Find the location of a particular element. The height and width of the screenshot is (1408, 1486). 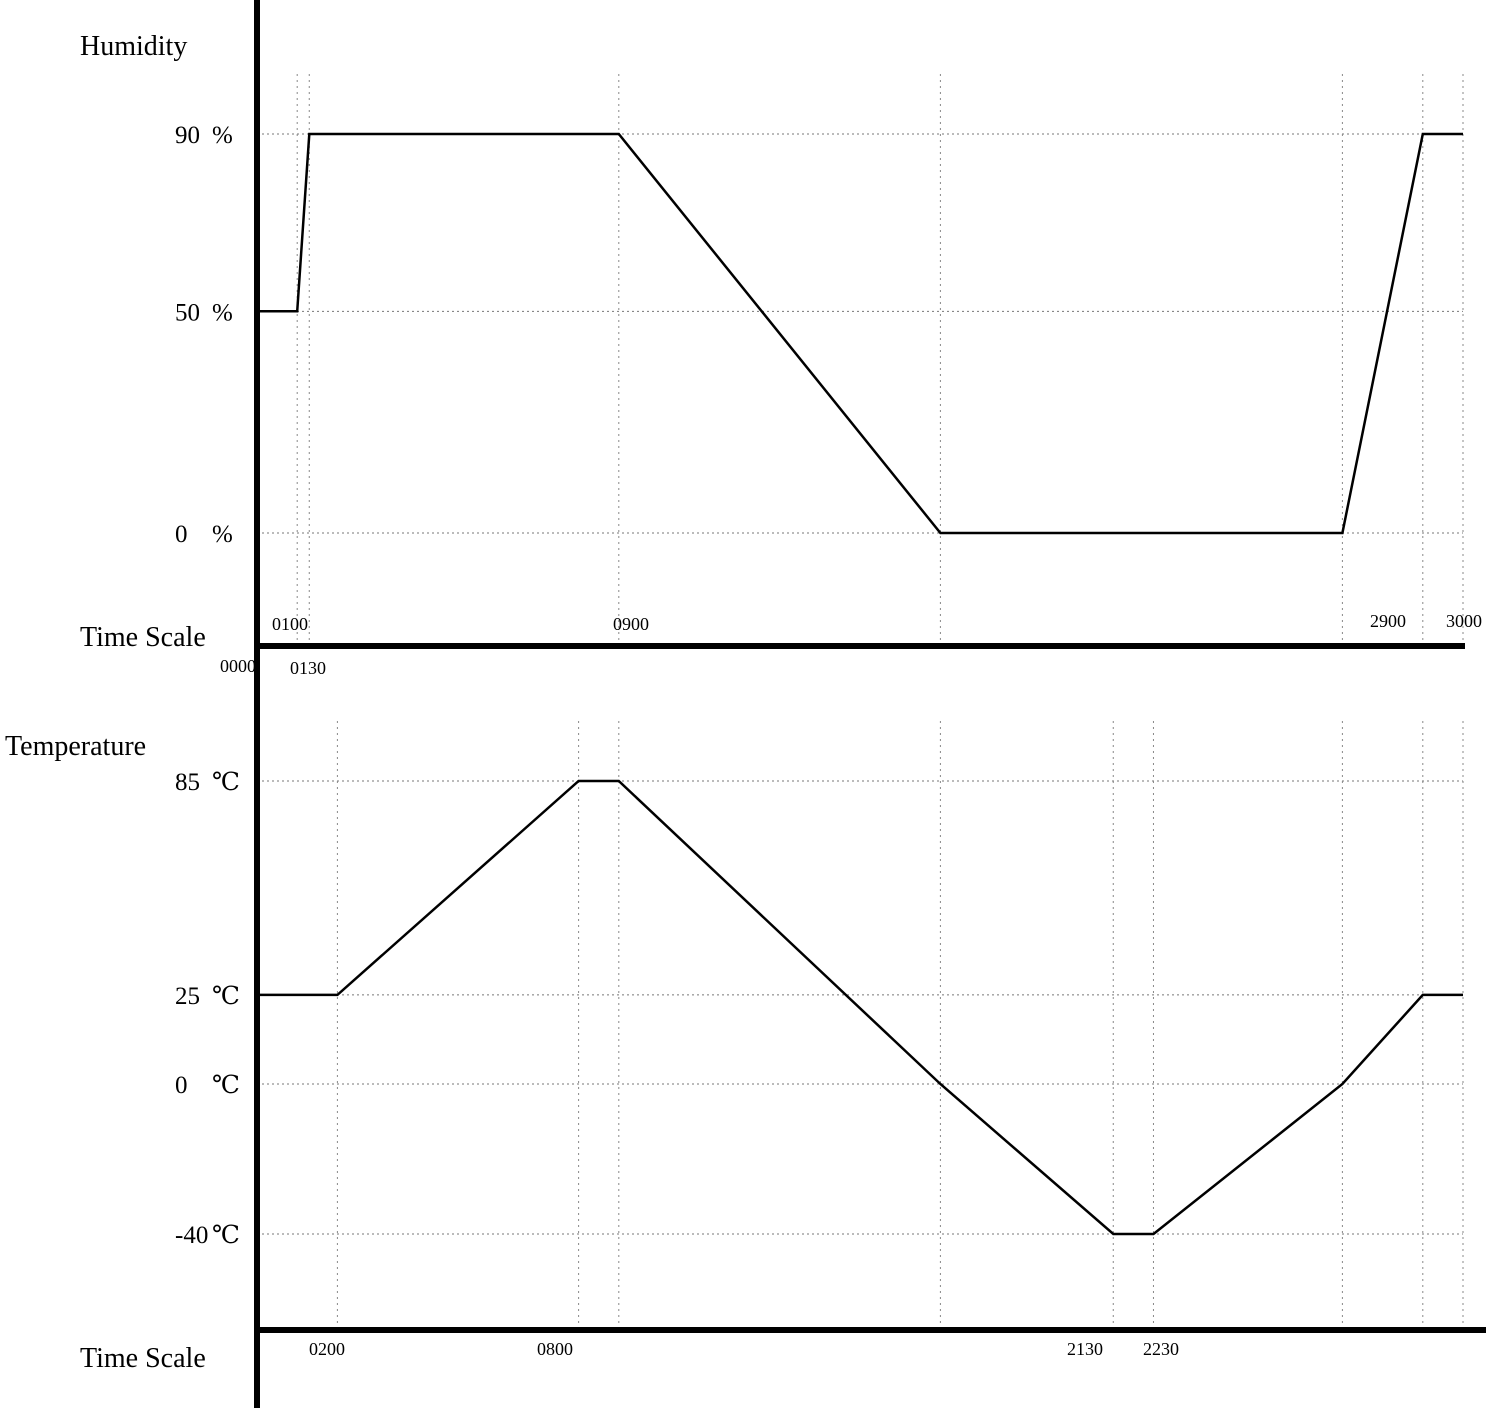

temperature-x-tick-label: 0200 is located at coordinates (327, 1349).